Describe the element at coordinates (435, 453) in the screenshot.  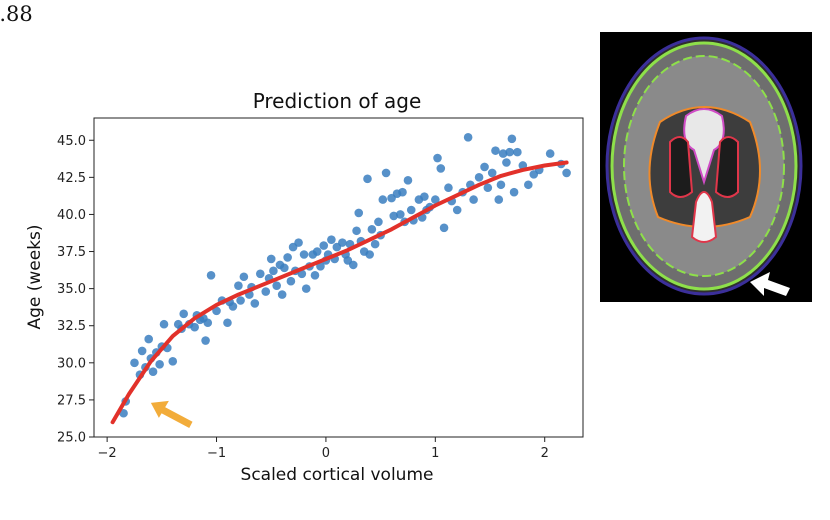
I see `x-tick-label: 1` at that location.